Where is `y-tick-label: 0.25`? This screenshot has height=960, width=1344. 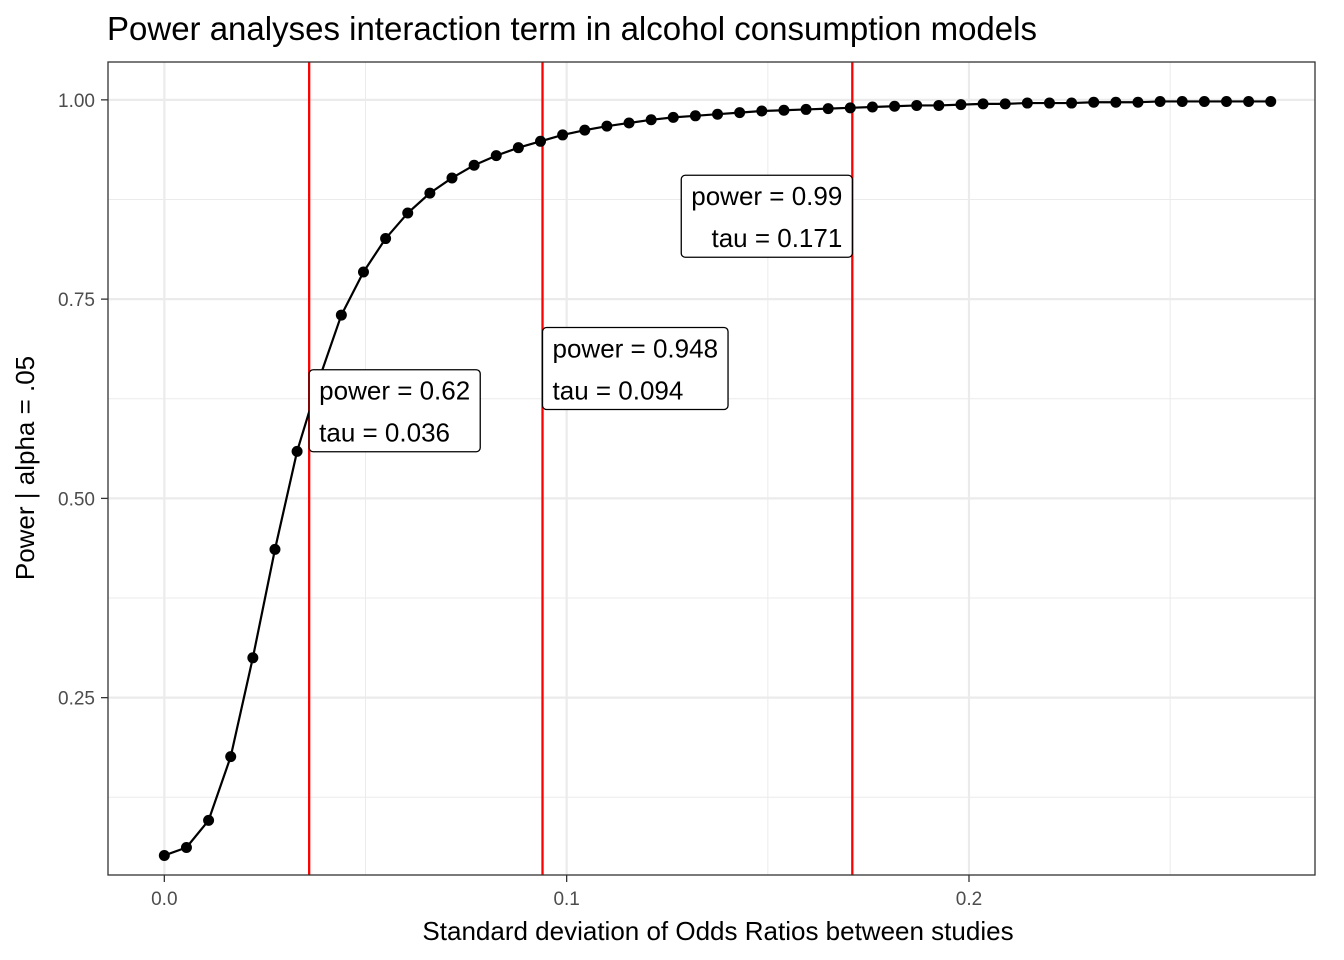 y-tick-label: 0.25 is located at coordinates (76, 699).